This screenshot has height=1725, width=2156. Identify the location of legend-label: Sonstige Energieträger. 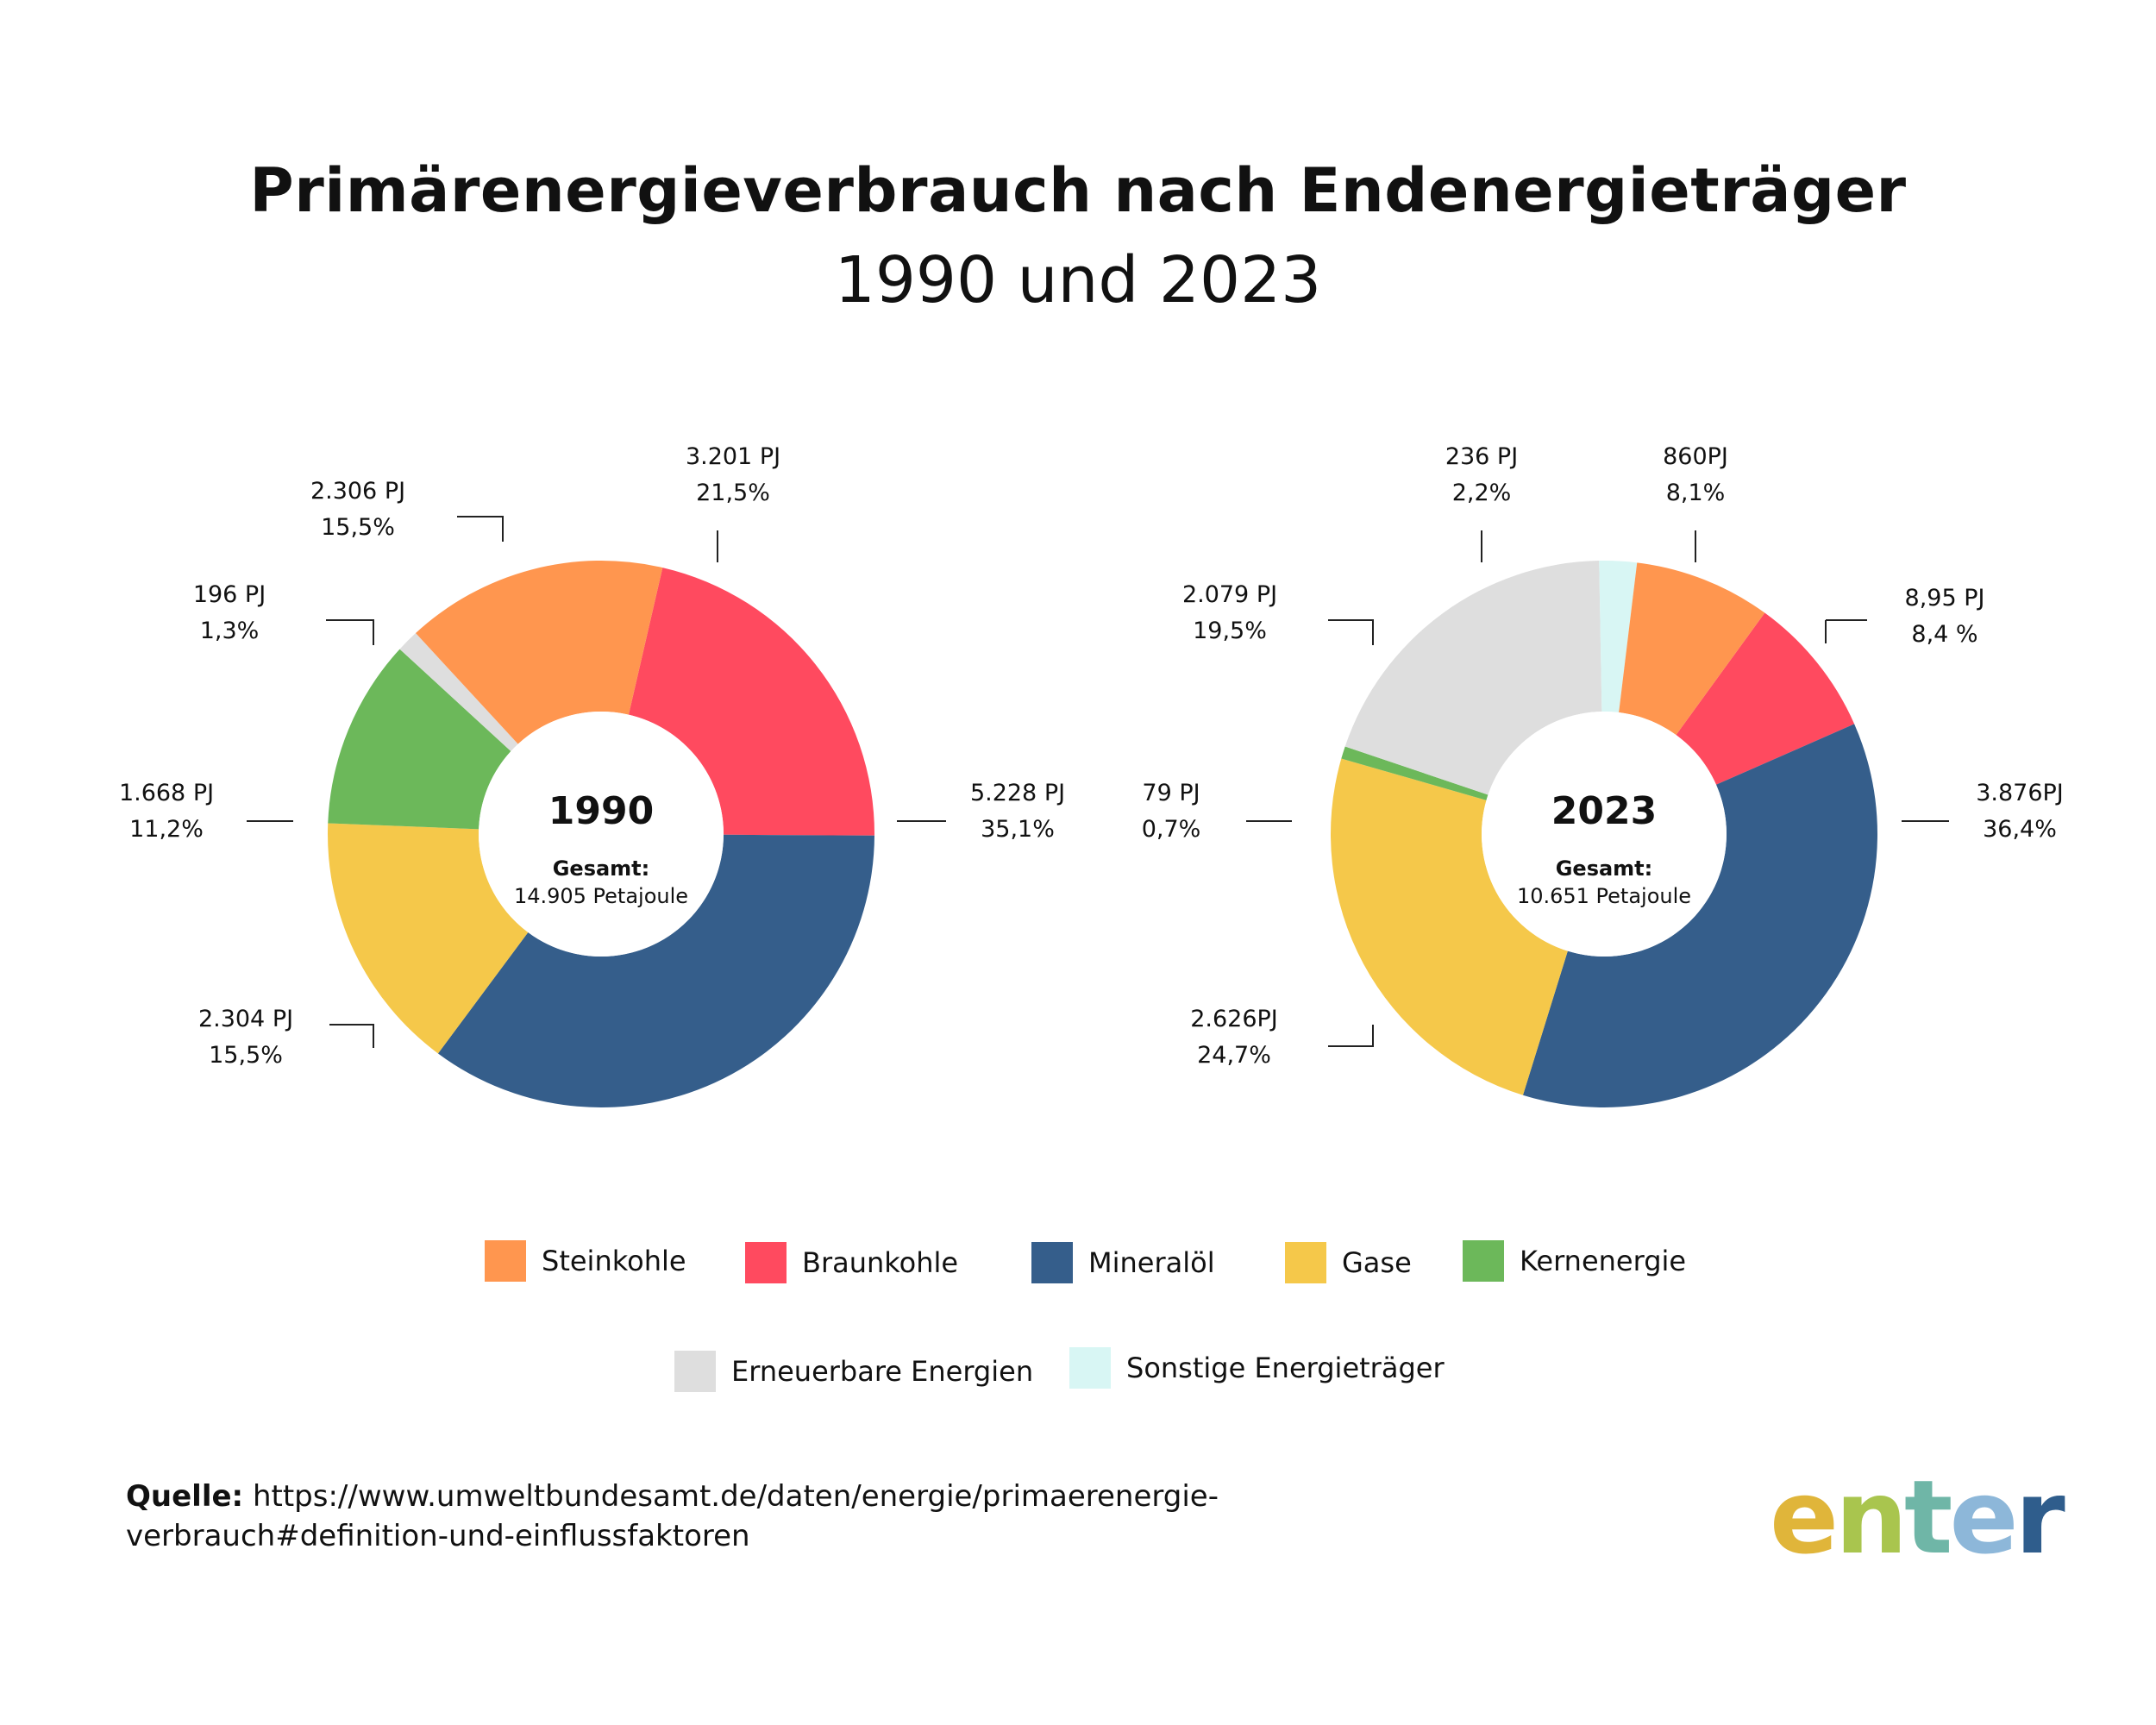
(1285, 1368).